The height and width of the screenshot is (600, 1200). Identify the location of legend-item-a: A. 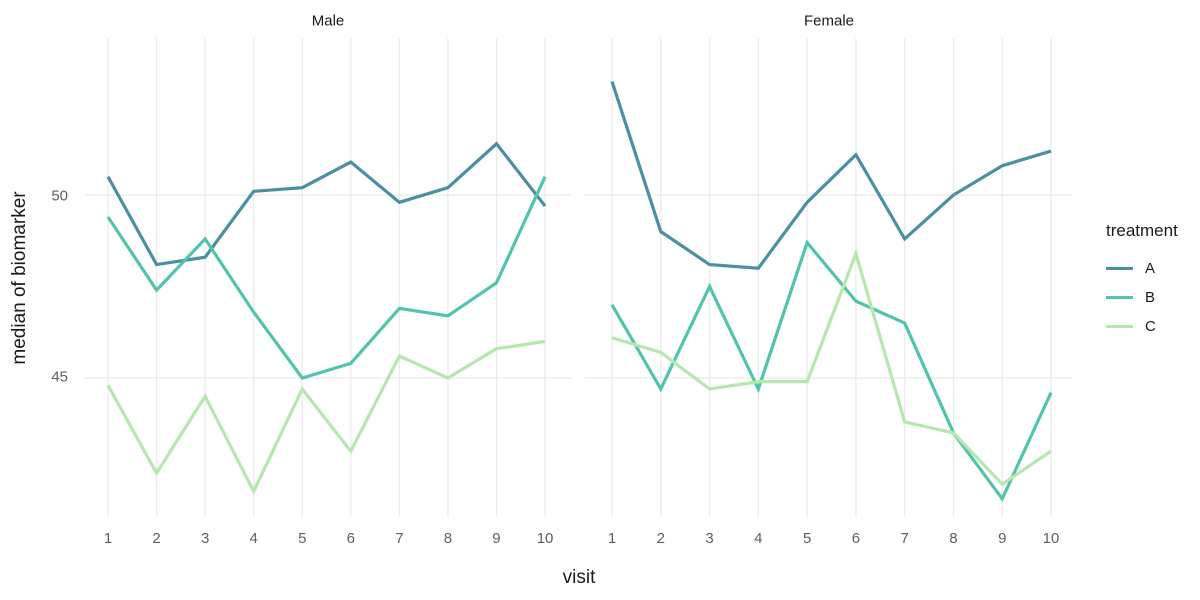
(1142, 268).